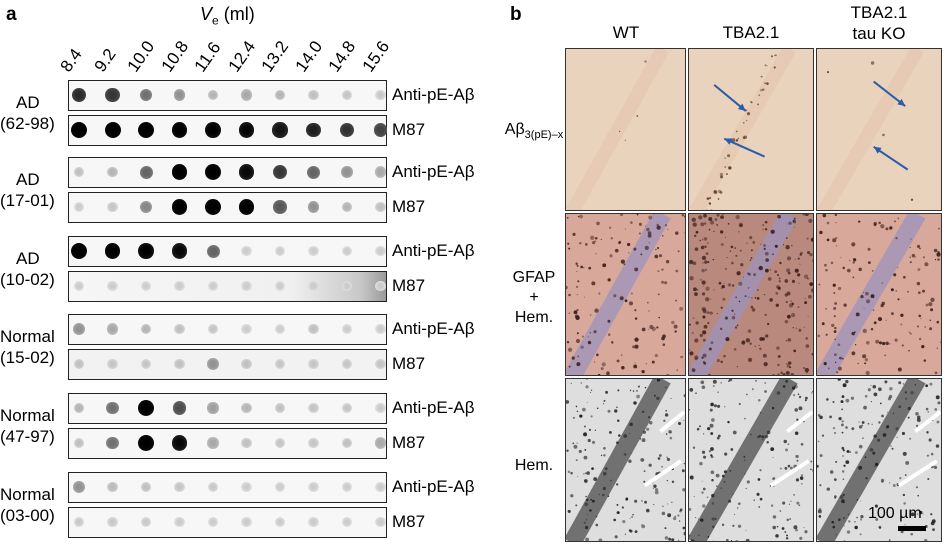 The height and width of the screenshot is (546, 946). I want to click on fraction-tick-label: 8.4, so click(71, 60).